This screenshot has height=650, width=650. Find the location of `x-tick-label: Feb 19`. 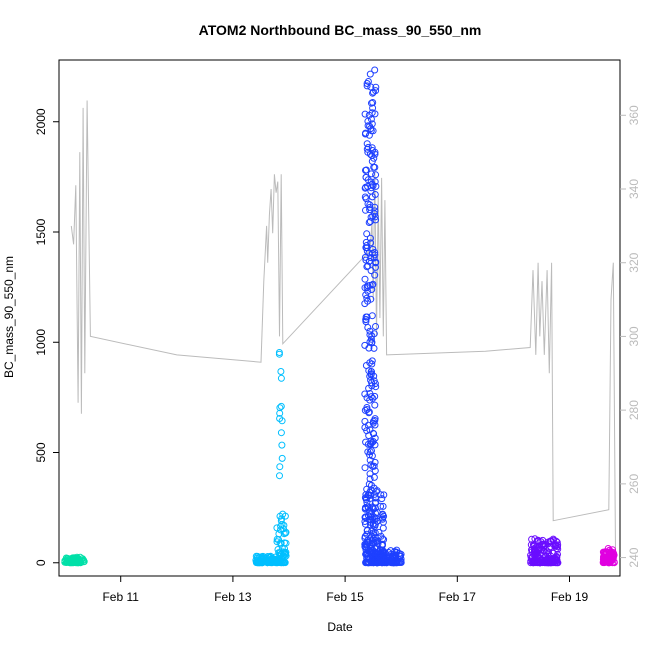

x-tick-label: Feb 19 is located at coordinates (570, 597).